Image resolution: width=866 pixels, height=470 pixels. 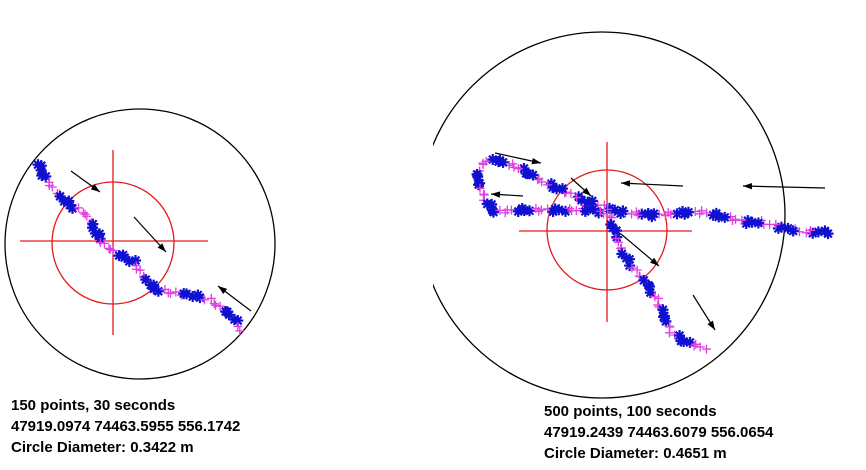 What do you see at coordinates (93, 405) in the screenshot?
I see `points-duration-label: 150 points, 30 seconds` at bounding box center [93, 405].